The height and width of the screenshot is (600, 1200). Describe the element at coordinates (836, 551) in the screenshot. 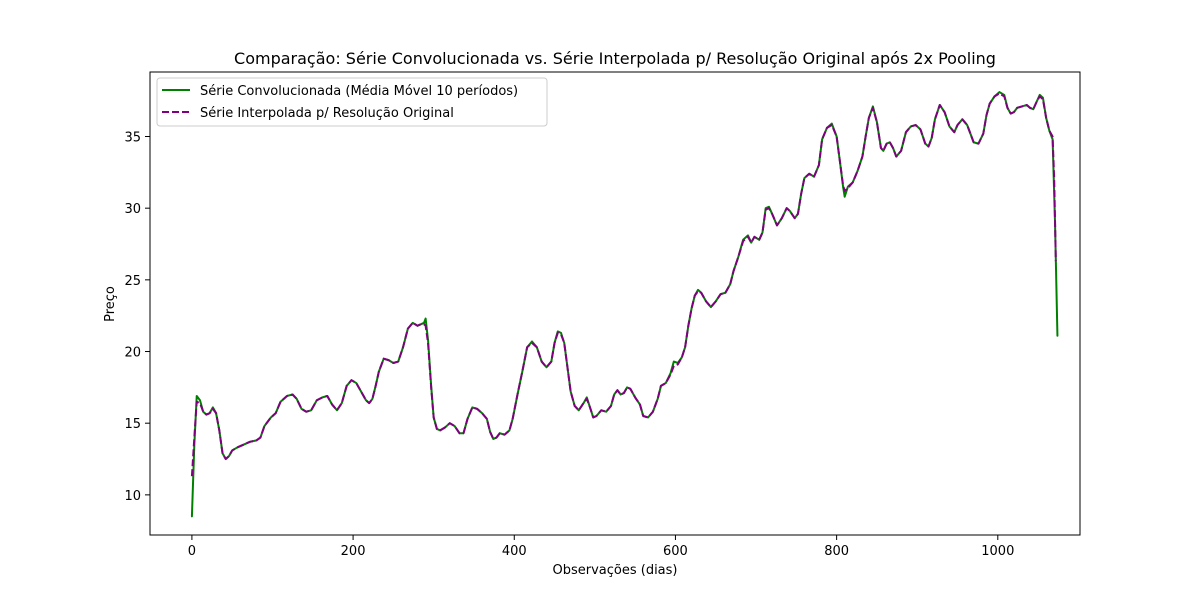

I see `x-tick-label: 800` at that location.